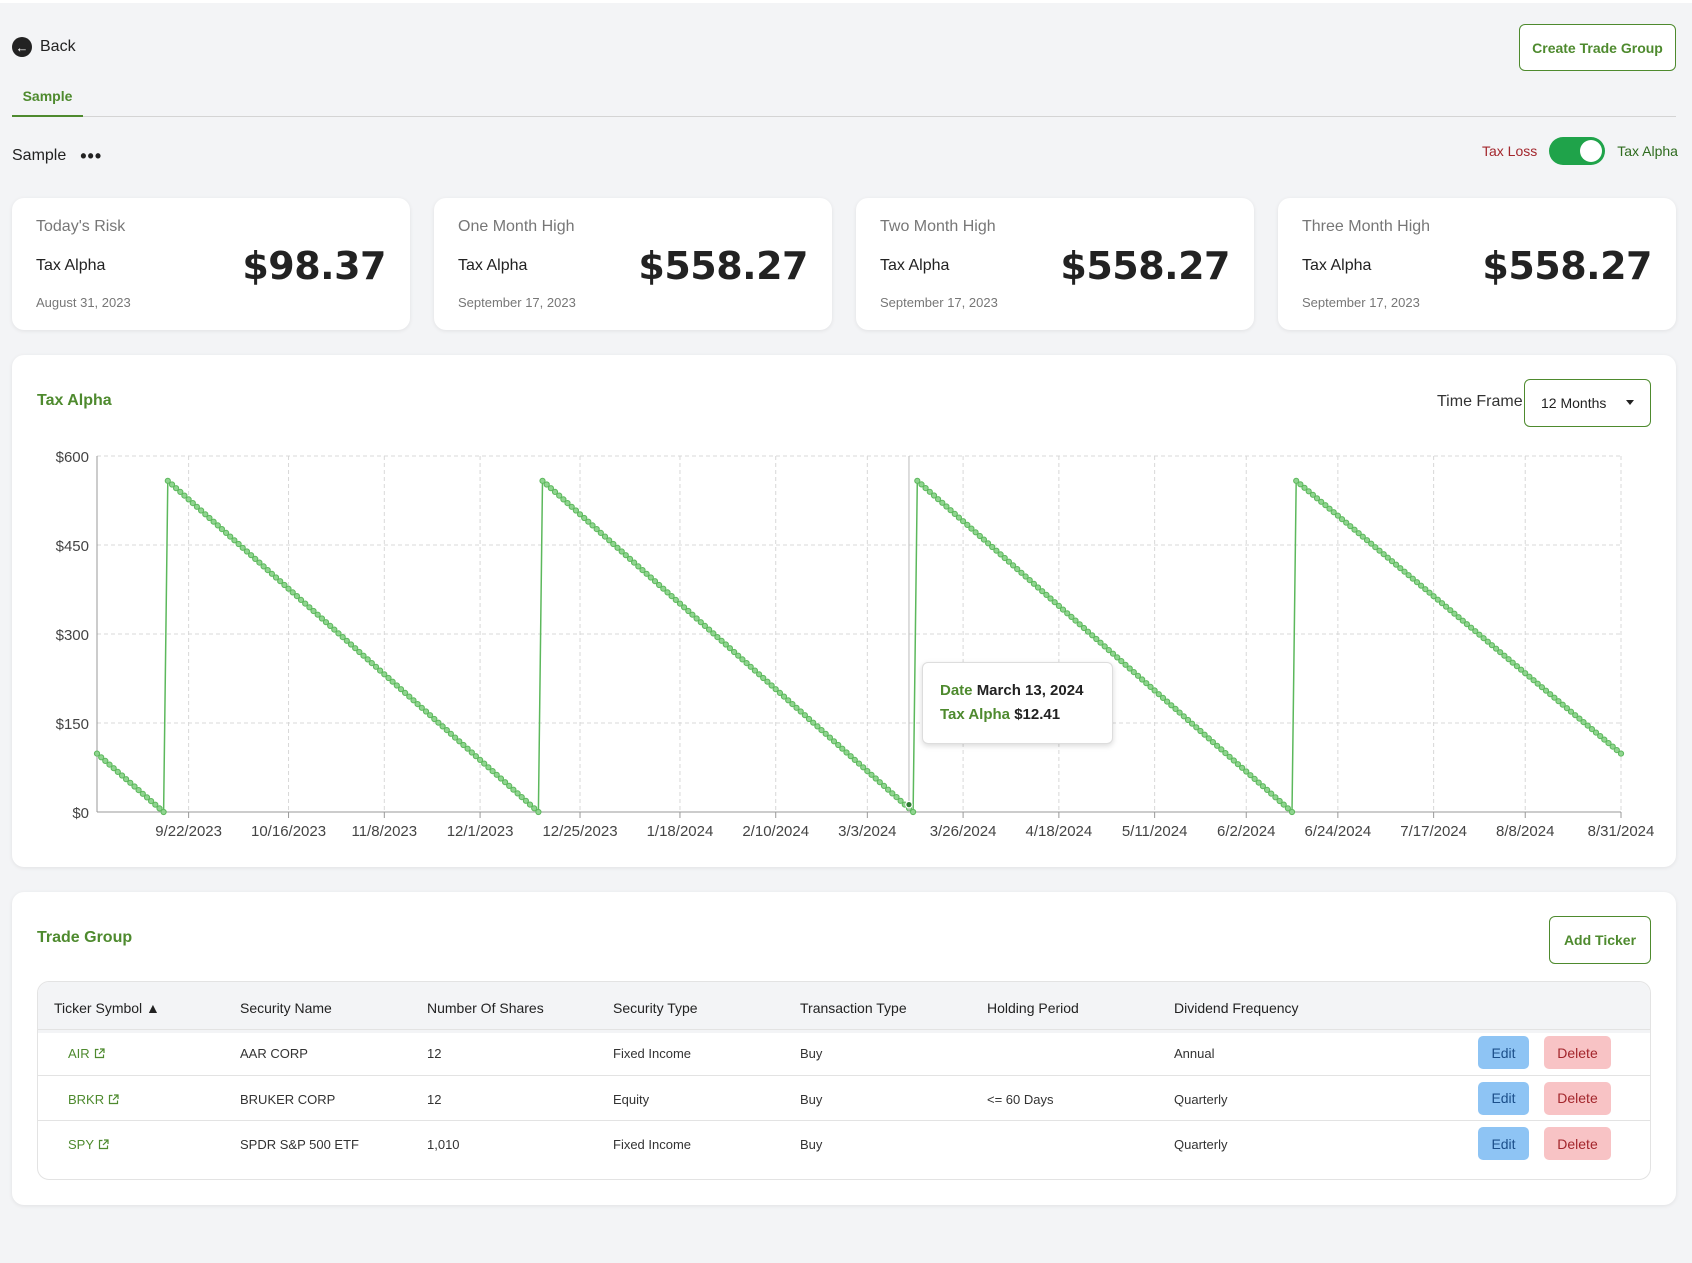  I want to click on card-value: $558.27, so click(1567, 266).